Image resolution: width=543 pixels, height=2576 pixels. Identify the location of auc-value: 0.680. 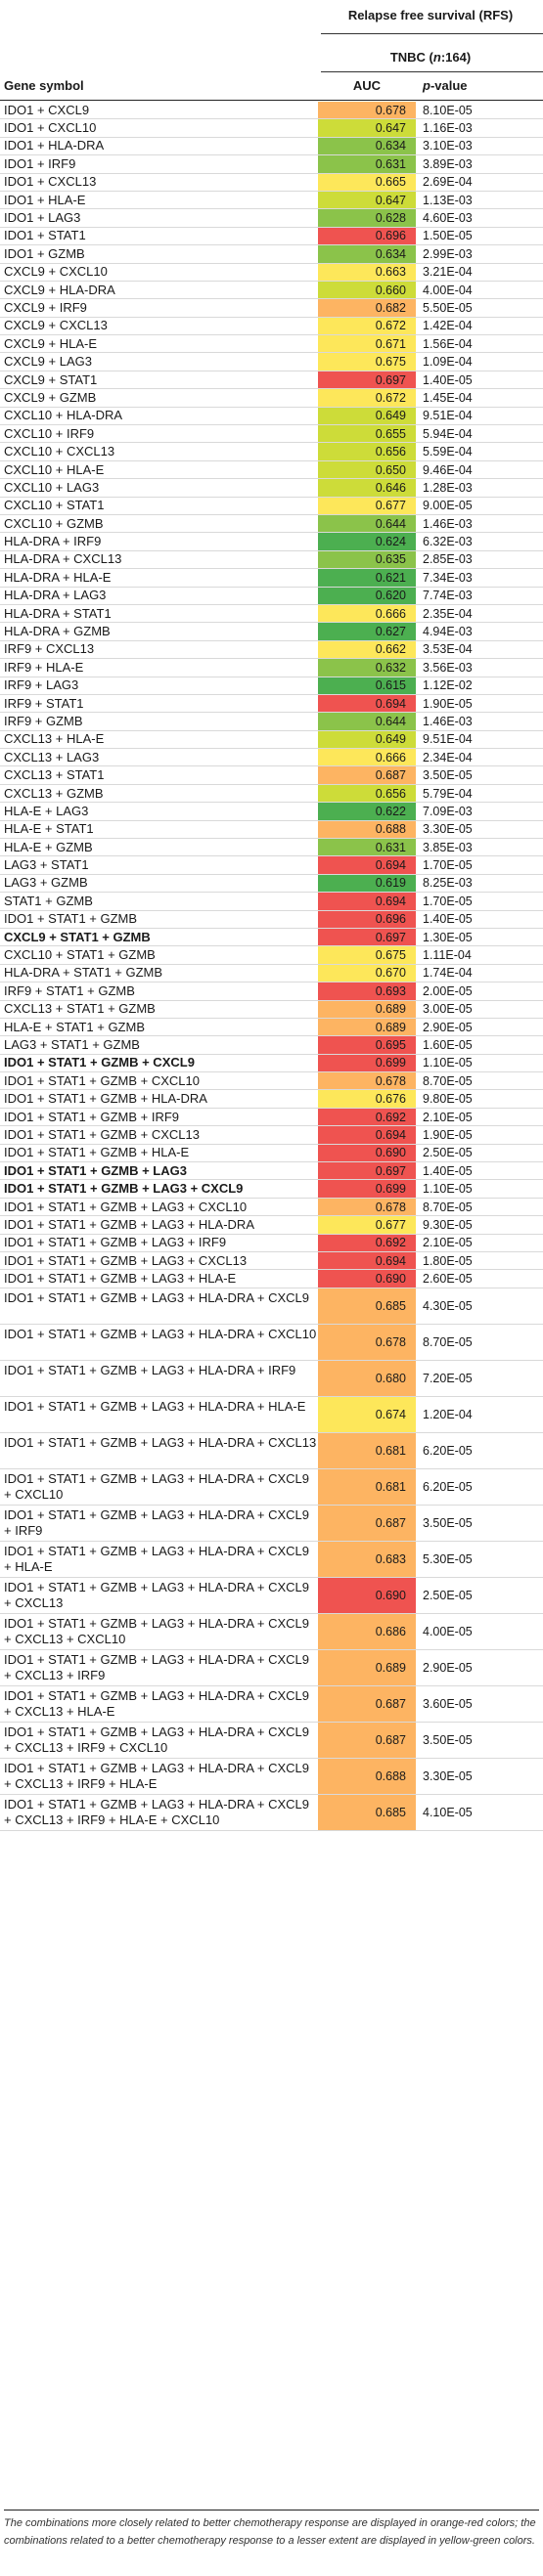
(390, 1378).